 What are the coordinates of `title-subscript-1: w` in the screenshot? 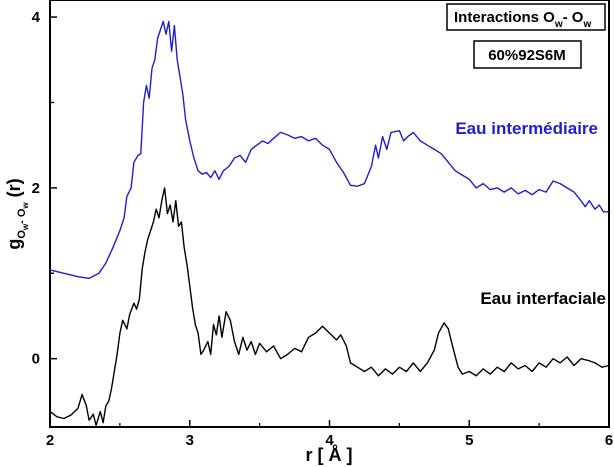 It's located at (558, 24).